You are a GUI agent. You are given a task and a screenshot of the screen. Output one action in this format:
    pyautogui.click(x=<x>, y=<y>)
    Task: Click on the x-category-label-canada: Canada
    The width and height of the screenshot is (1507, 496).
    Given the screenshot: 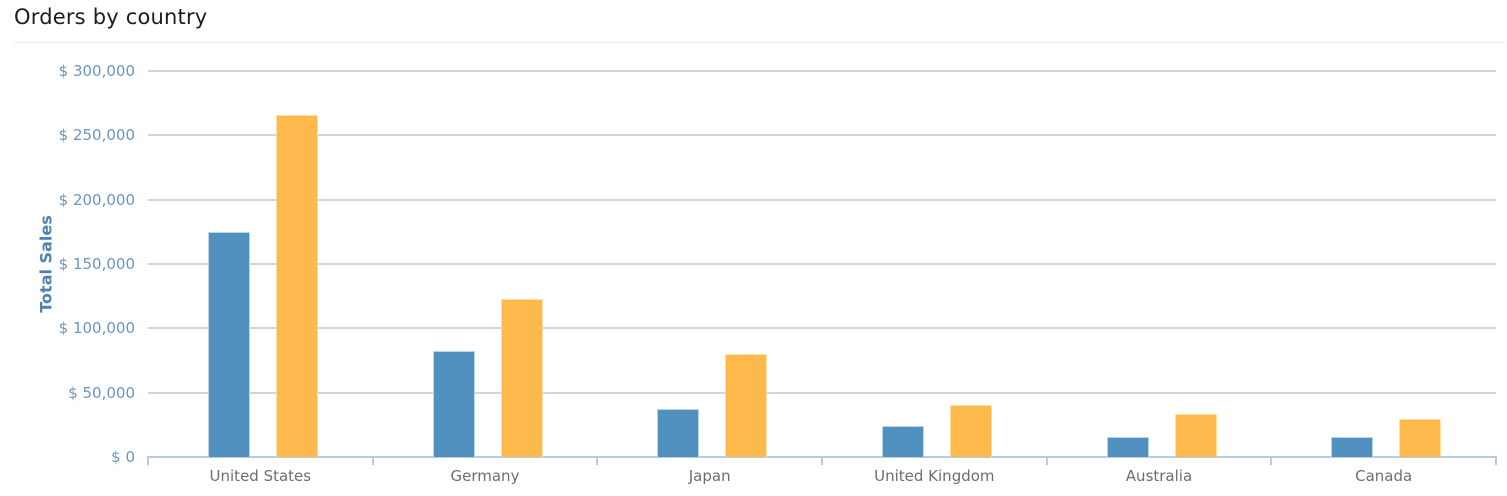 What is the action you would take?
    pyautogui.click(x=1384, y=476)
    